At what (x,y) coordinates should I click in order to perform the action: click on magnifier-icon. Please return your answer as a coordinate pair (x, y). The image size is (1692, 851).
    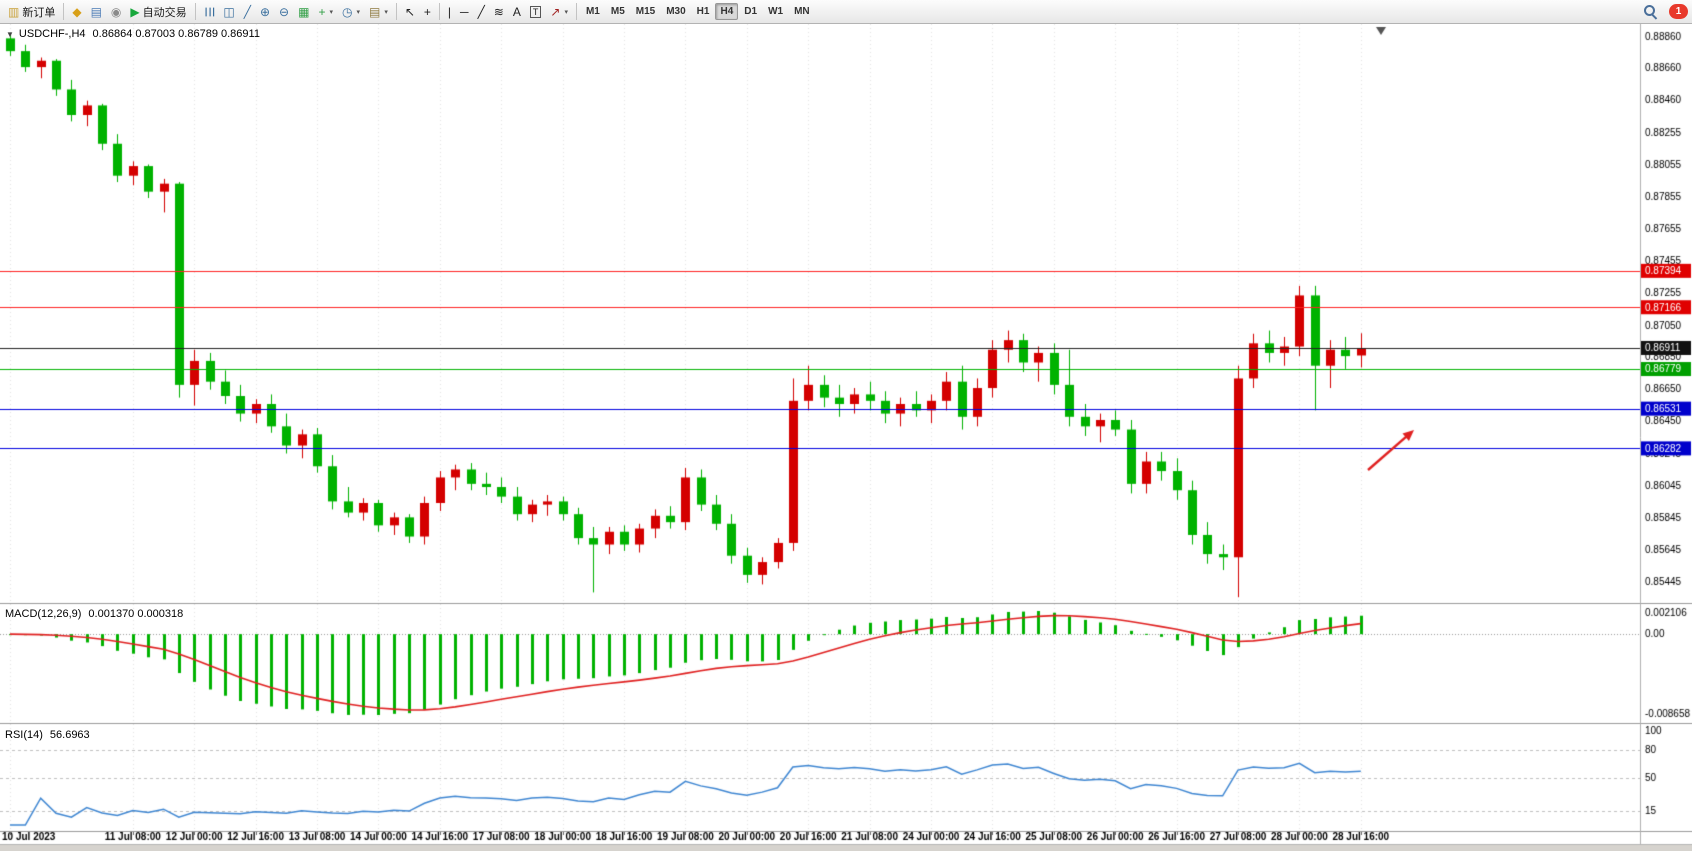
    Looking at the image, I should click on (1650, 11).